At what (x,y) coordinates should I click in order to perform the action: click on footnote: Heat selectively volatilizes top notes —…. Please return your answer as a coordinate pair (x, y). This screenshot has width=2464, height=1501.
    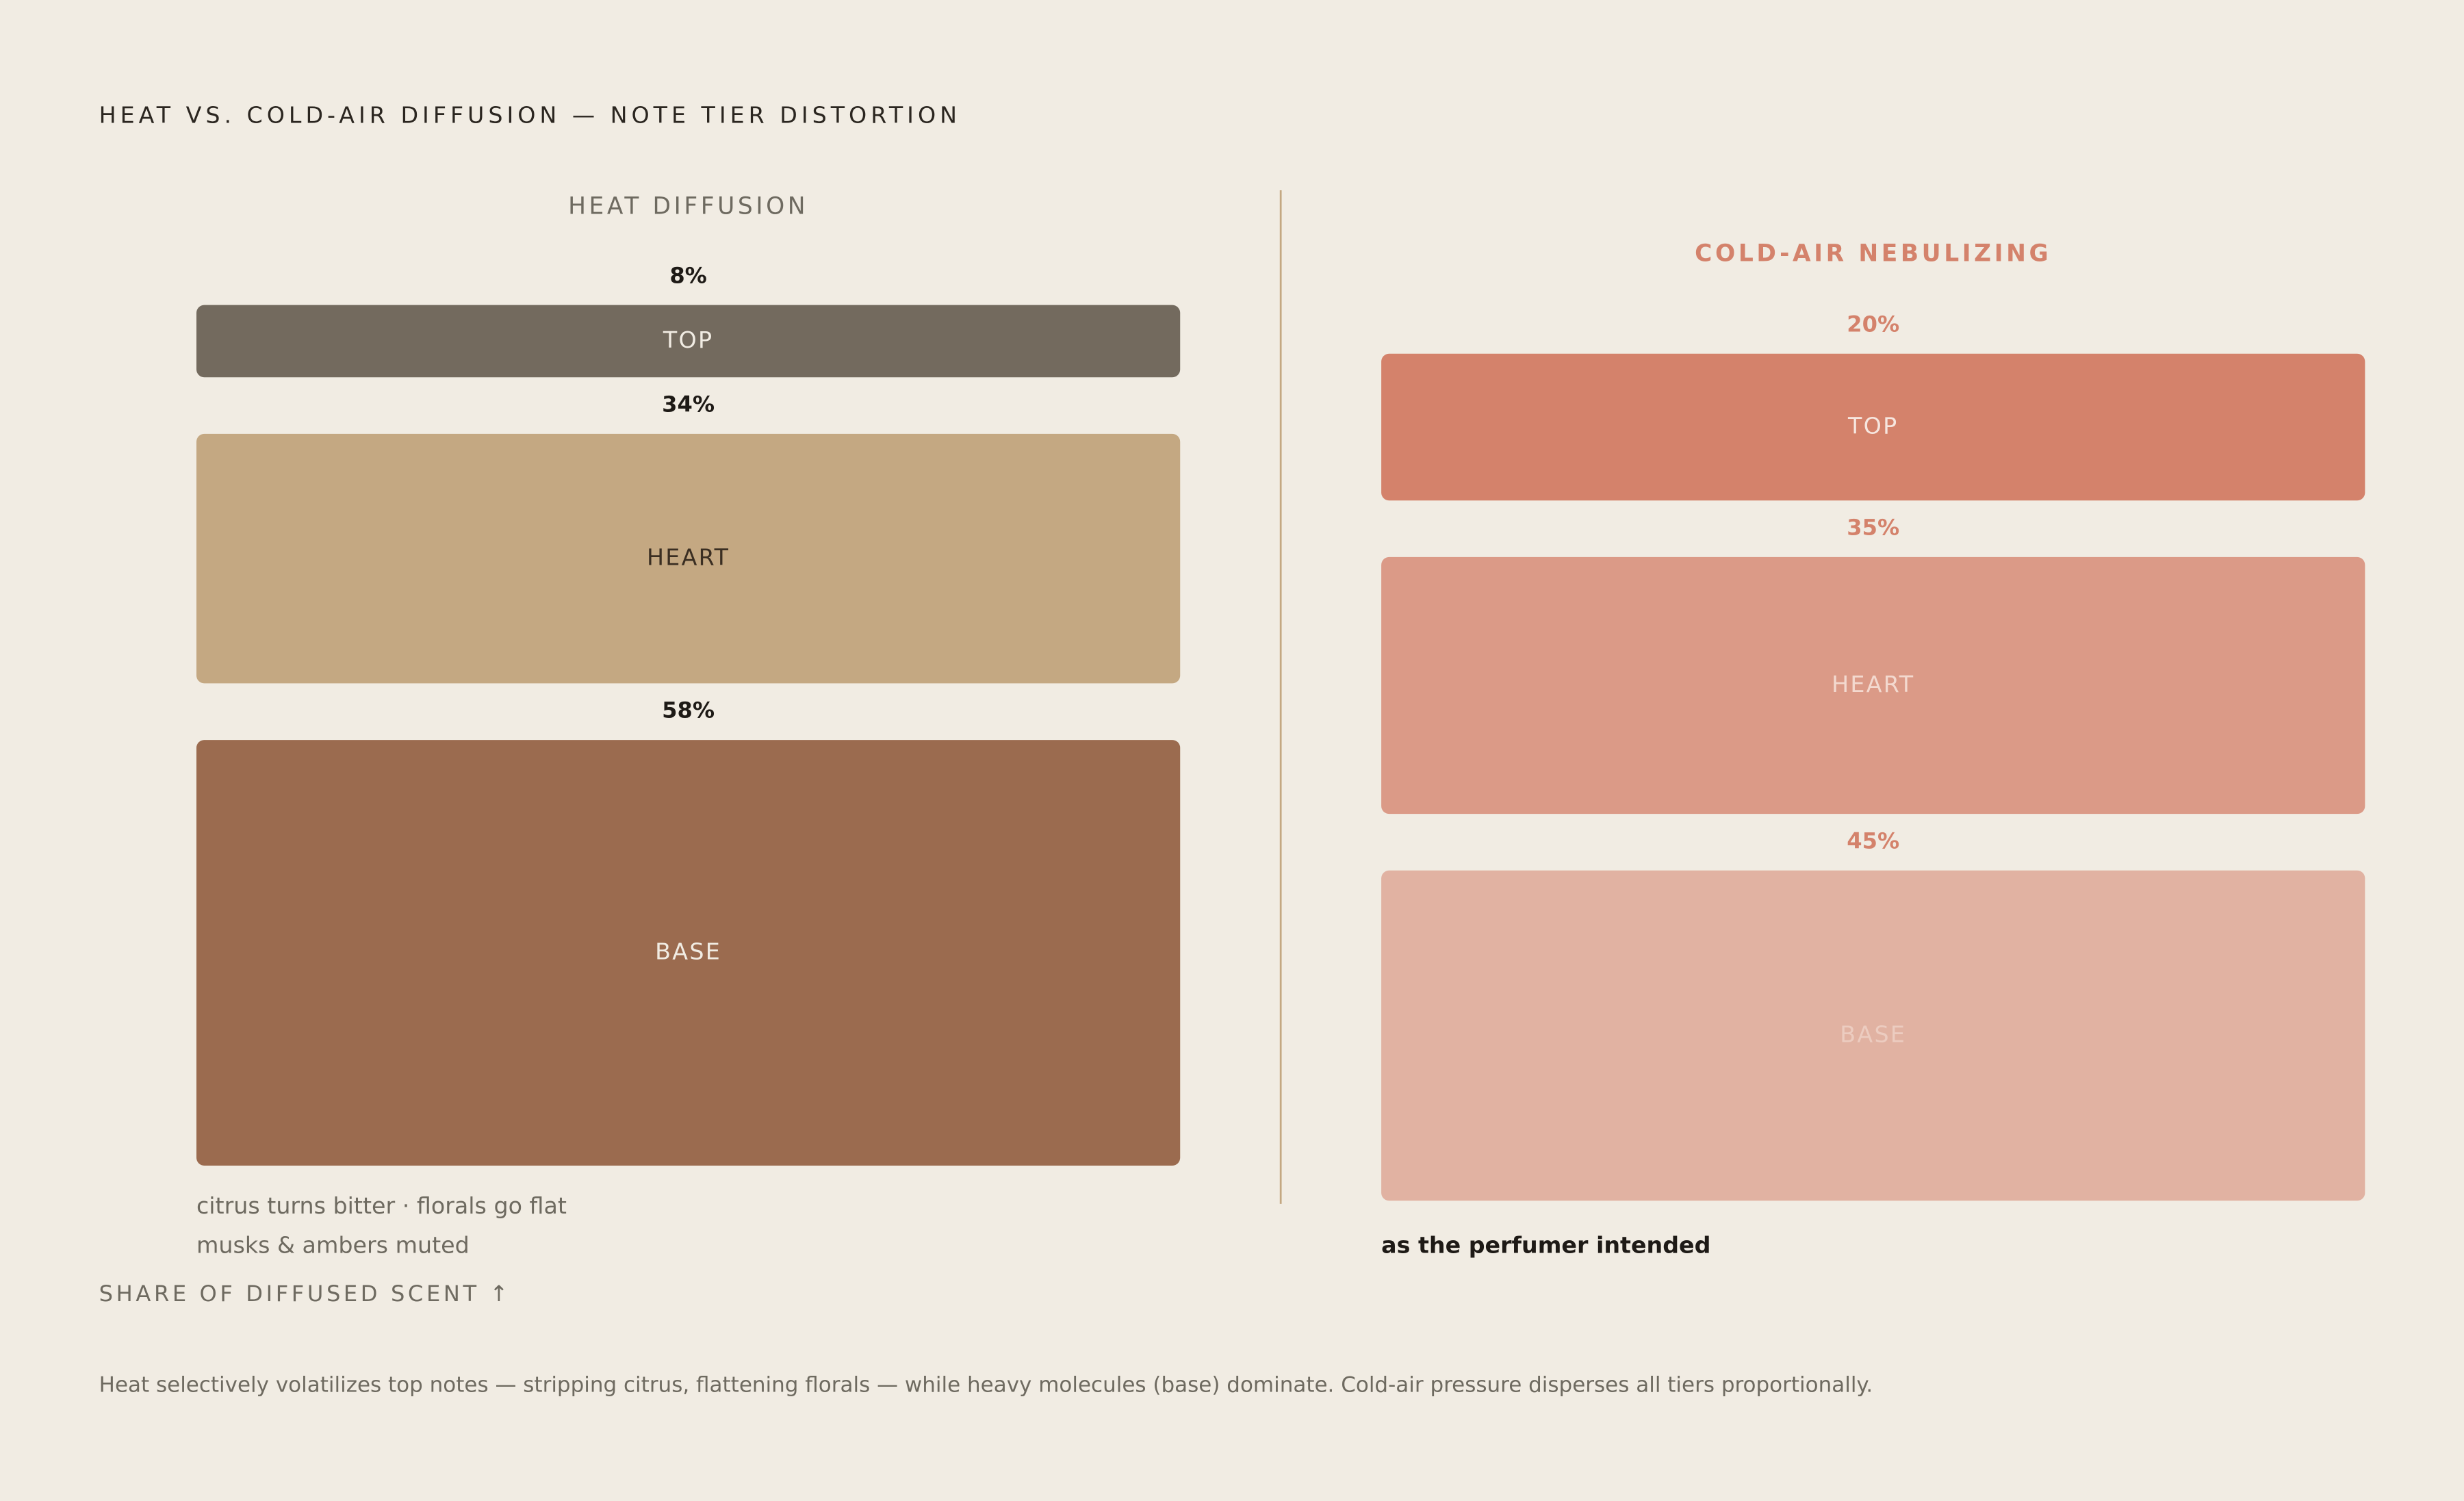
    Looking at the image, I should click on (986, 1385).